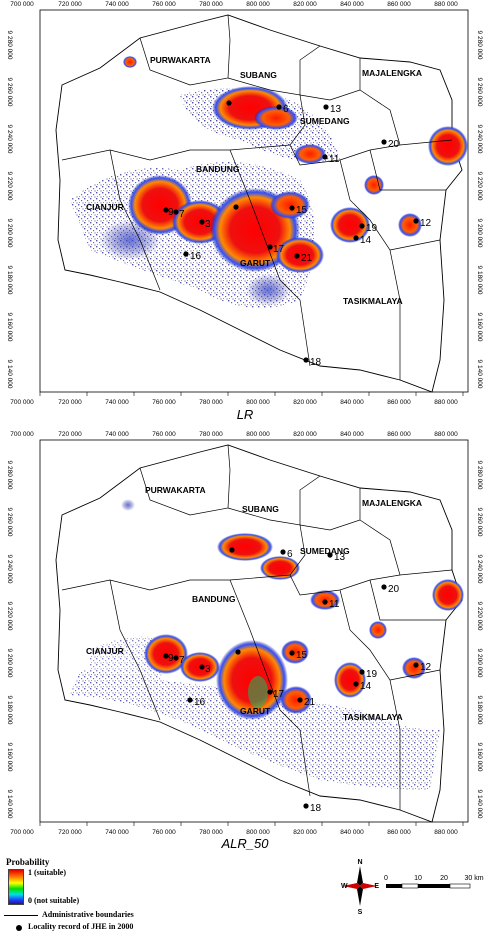 Image resolution: width=490 pixels, height=936 pixels. I want to click on locality-label: 21, so click(310, 702).